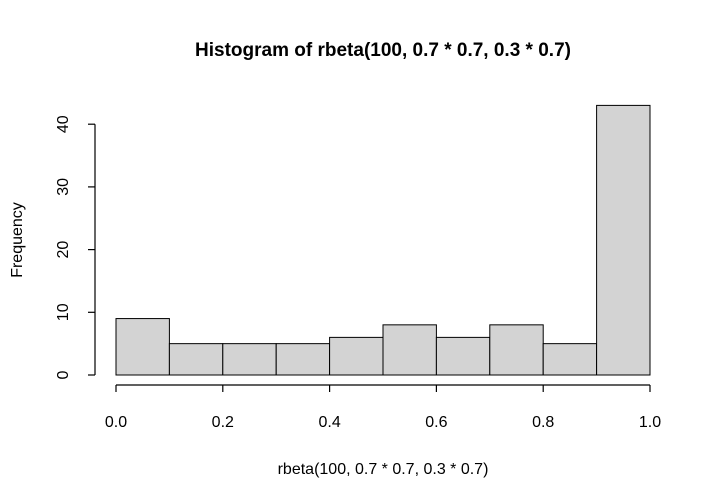 The width and height of the screenshot is (720, 504). What do you see at coordinates (543, 422) in the screenshot?
I see `x-tick-label: 0.8` at bounding box center [543, 422].